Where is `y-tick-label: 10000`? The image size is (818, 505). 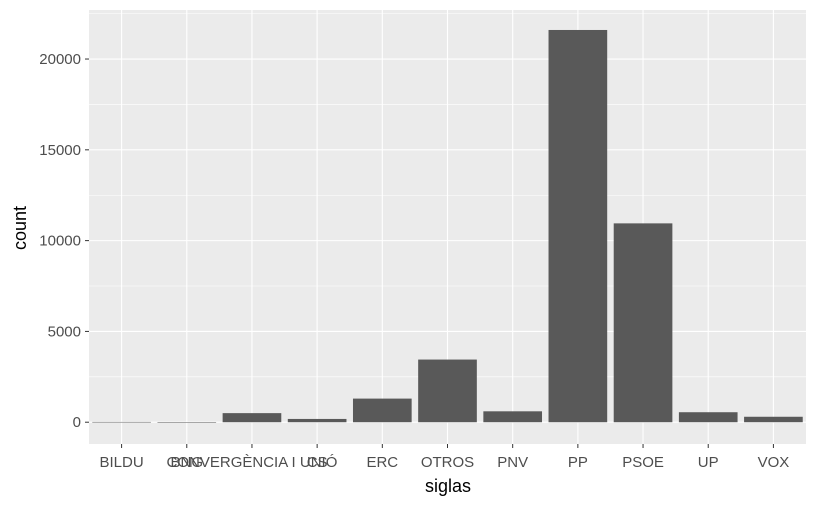 y-tick-label: 10000 is located at coordinates (60, 241).